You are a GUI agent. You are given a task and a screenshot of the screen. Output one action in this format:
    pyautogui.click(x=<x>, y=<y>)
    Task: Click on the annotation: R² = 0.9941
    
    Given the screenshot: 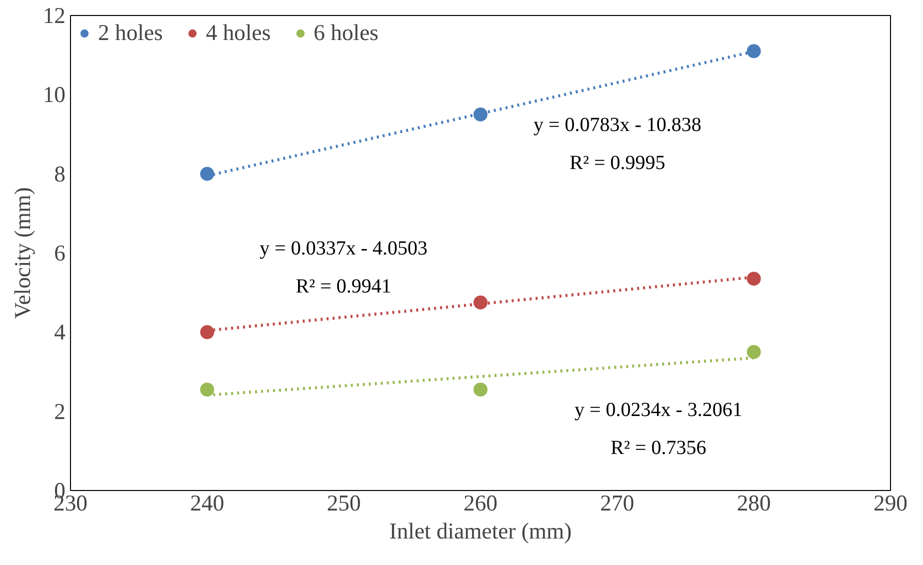 What is the action you would take?
    pyautogui.click(x=344, y=286)
    